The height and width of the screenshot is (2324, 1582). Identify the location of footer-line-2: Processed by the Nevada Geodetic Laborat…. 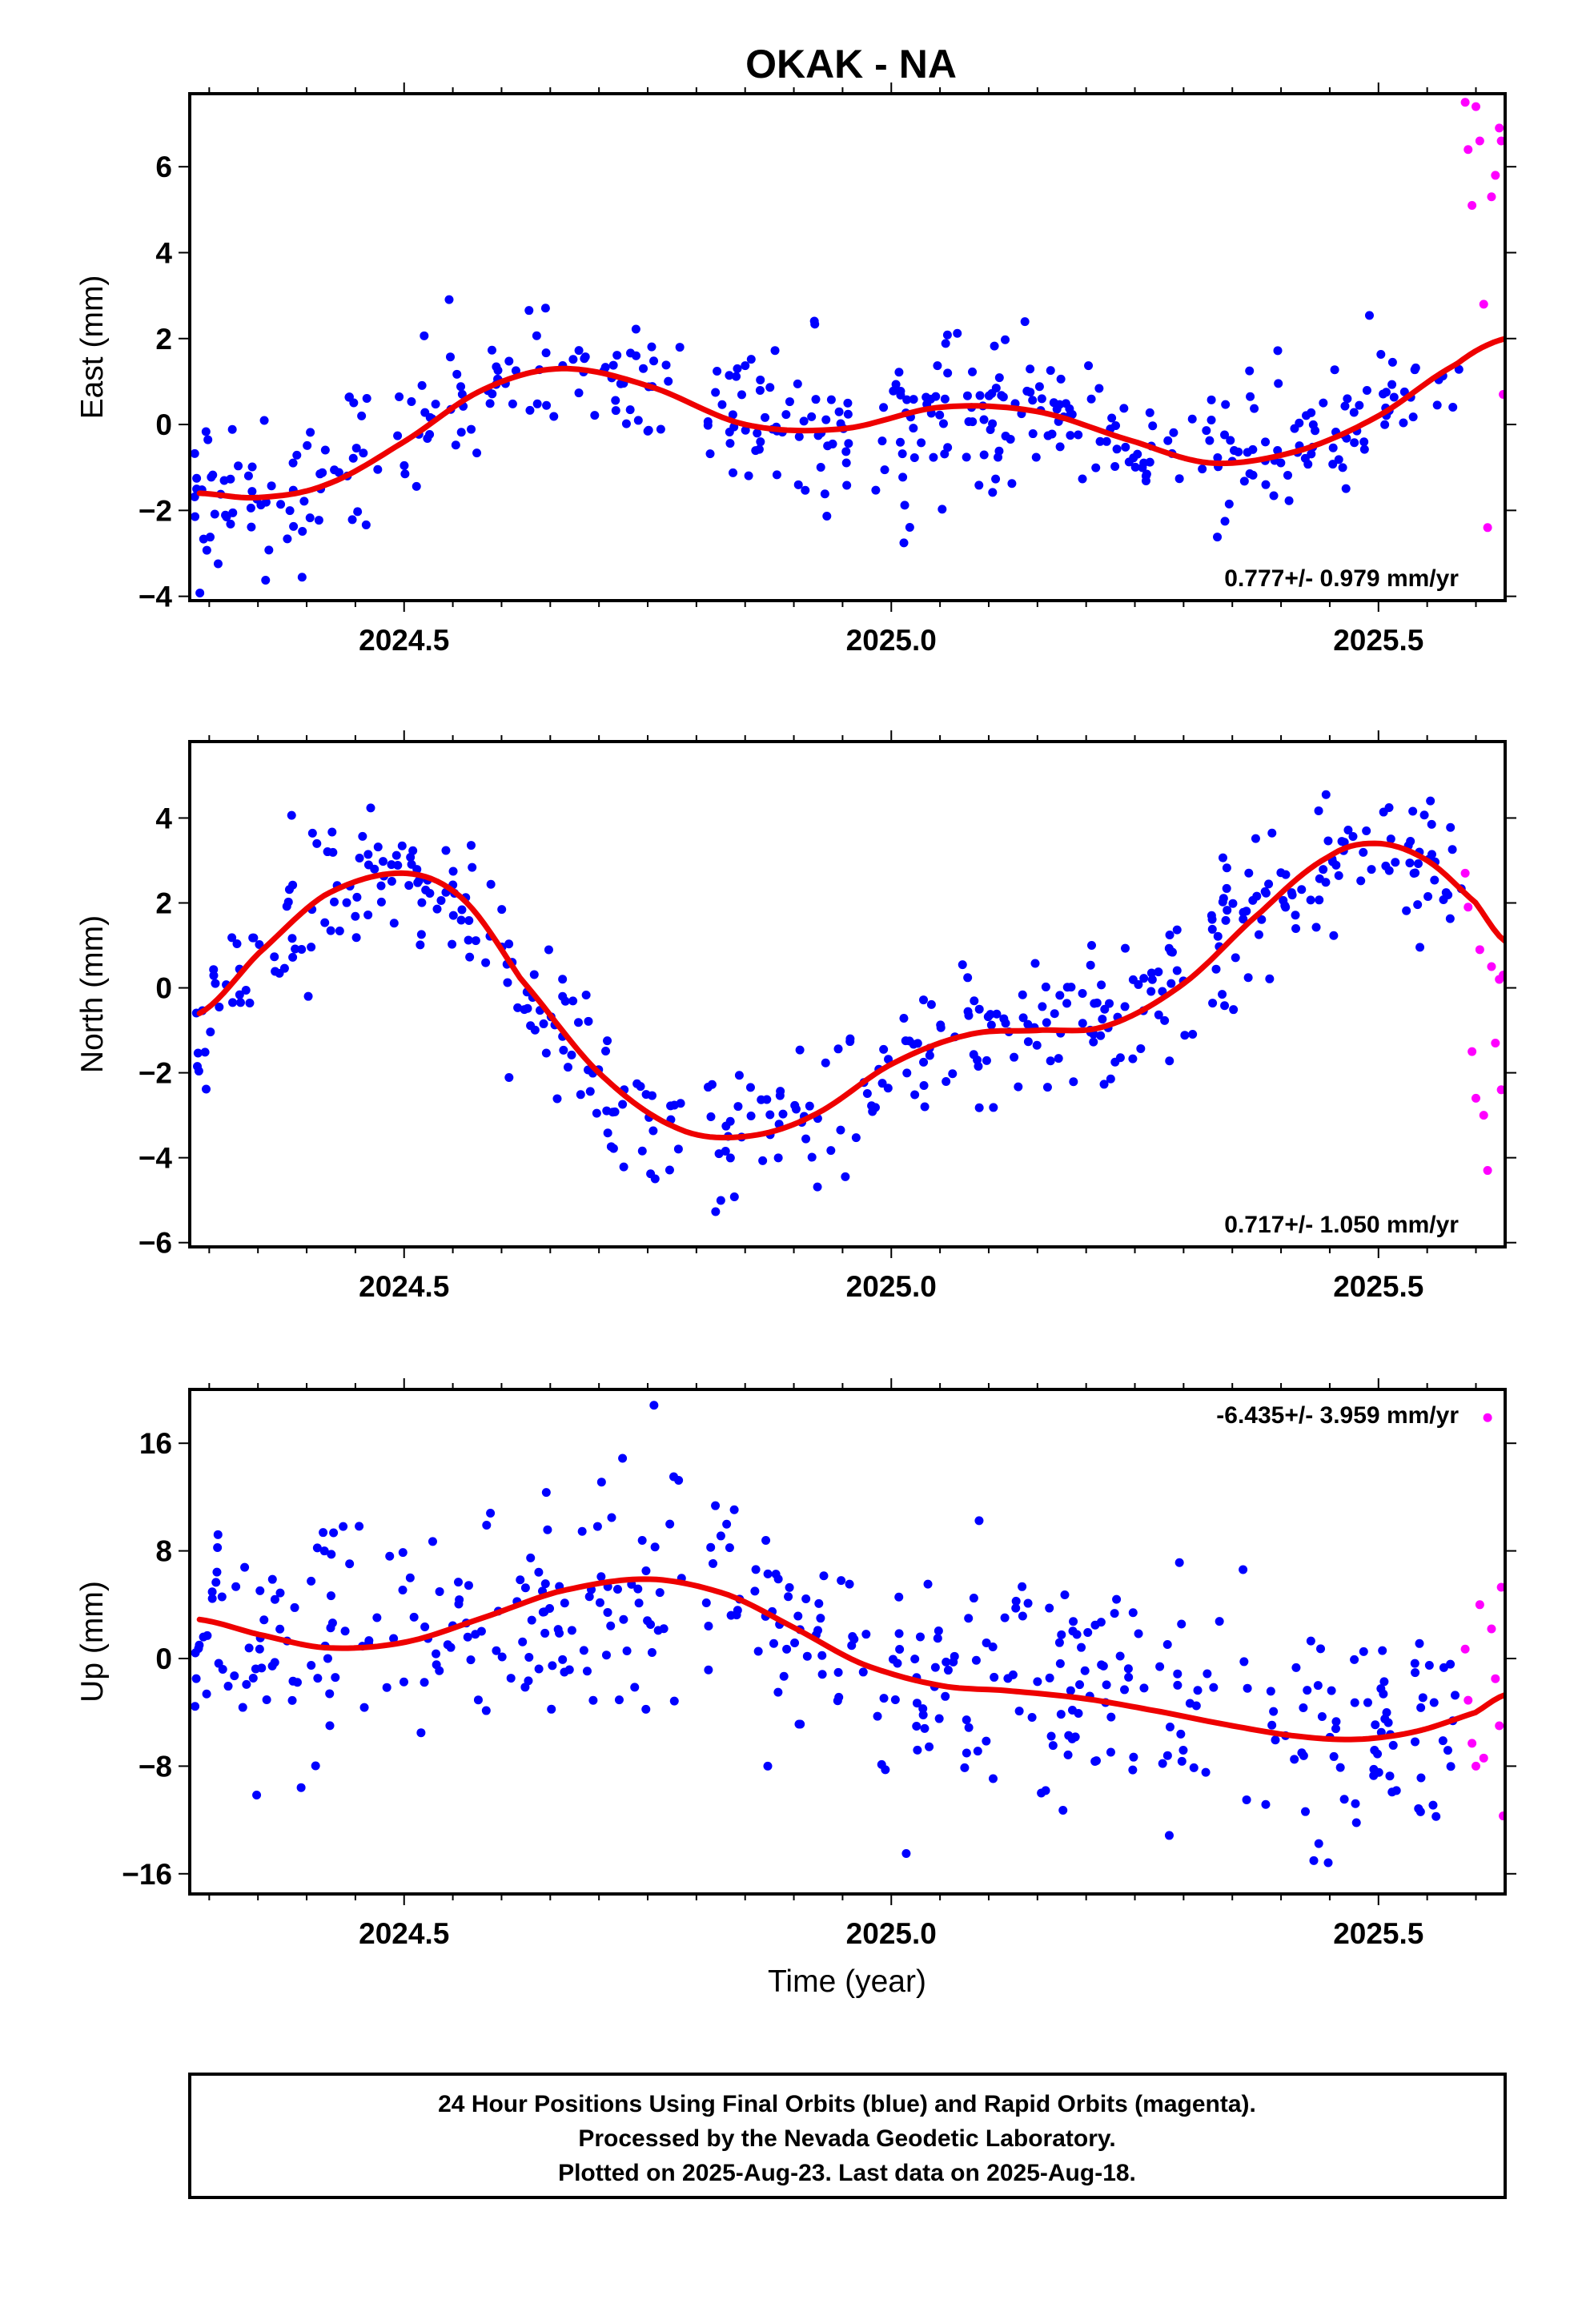
(847, 2138).